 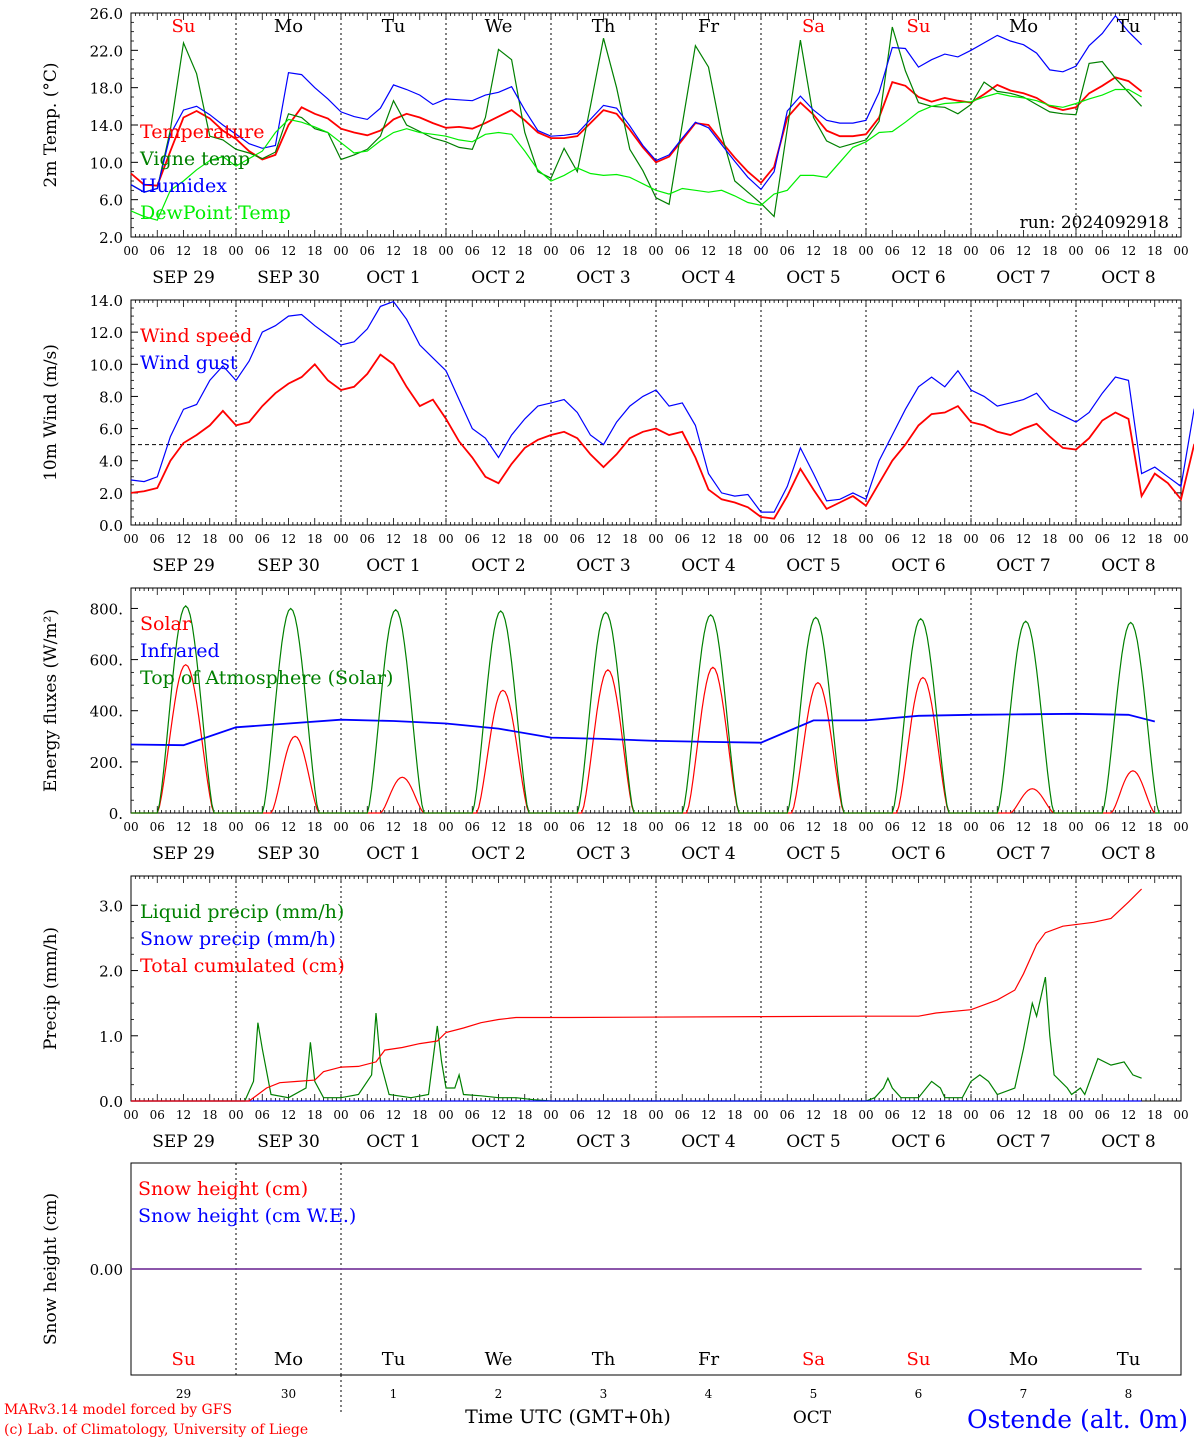 What do you see at coordinates (111, 462) in the screenshot?
I see `y-tick-label: 4.0` at bounding box center [111, 462].